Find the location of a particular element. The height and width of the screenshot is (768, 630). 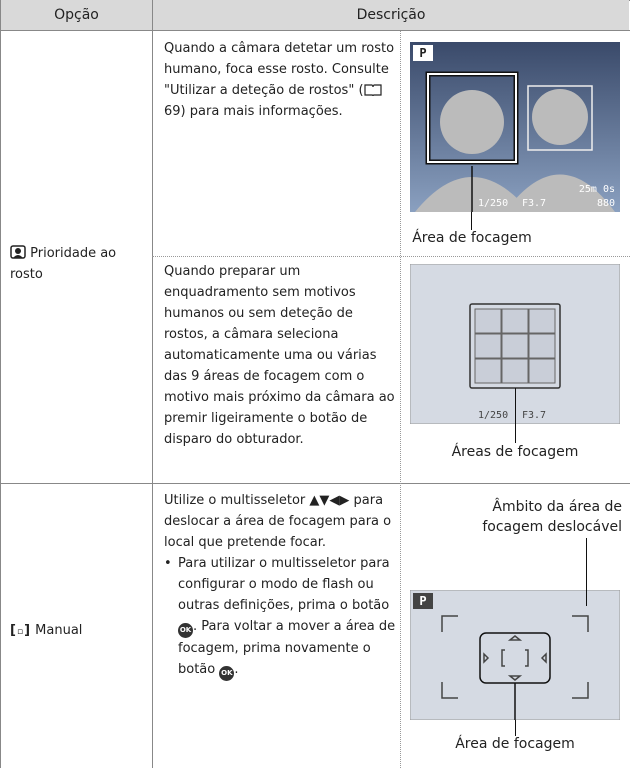

option-label: Prioridade ao rosto is located at coordinates (63, 264).